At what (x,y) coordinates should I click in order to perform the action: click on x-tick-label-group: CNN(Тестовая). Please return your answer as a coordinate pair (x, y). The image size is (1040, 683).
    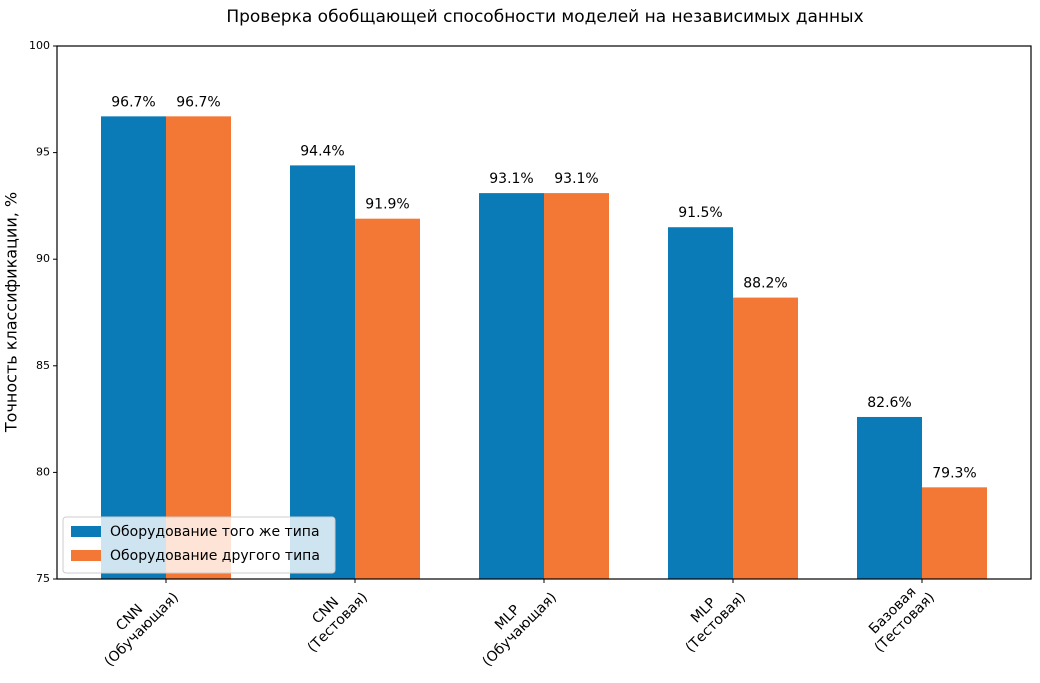
    Looking at the image, I should click on (338, 623).